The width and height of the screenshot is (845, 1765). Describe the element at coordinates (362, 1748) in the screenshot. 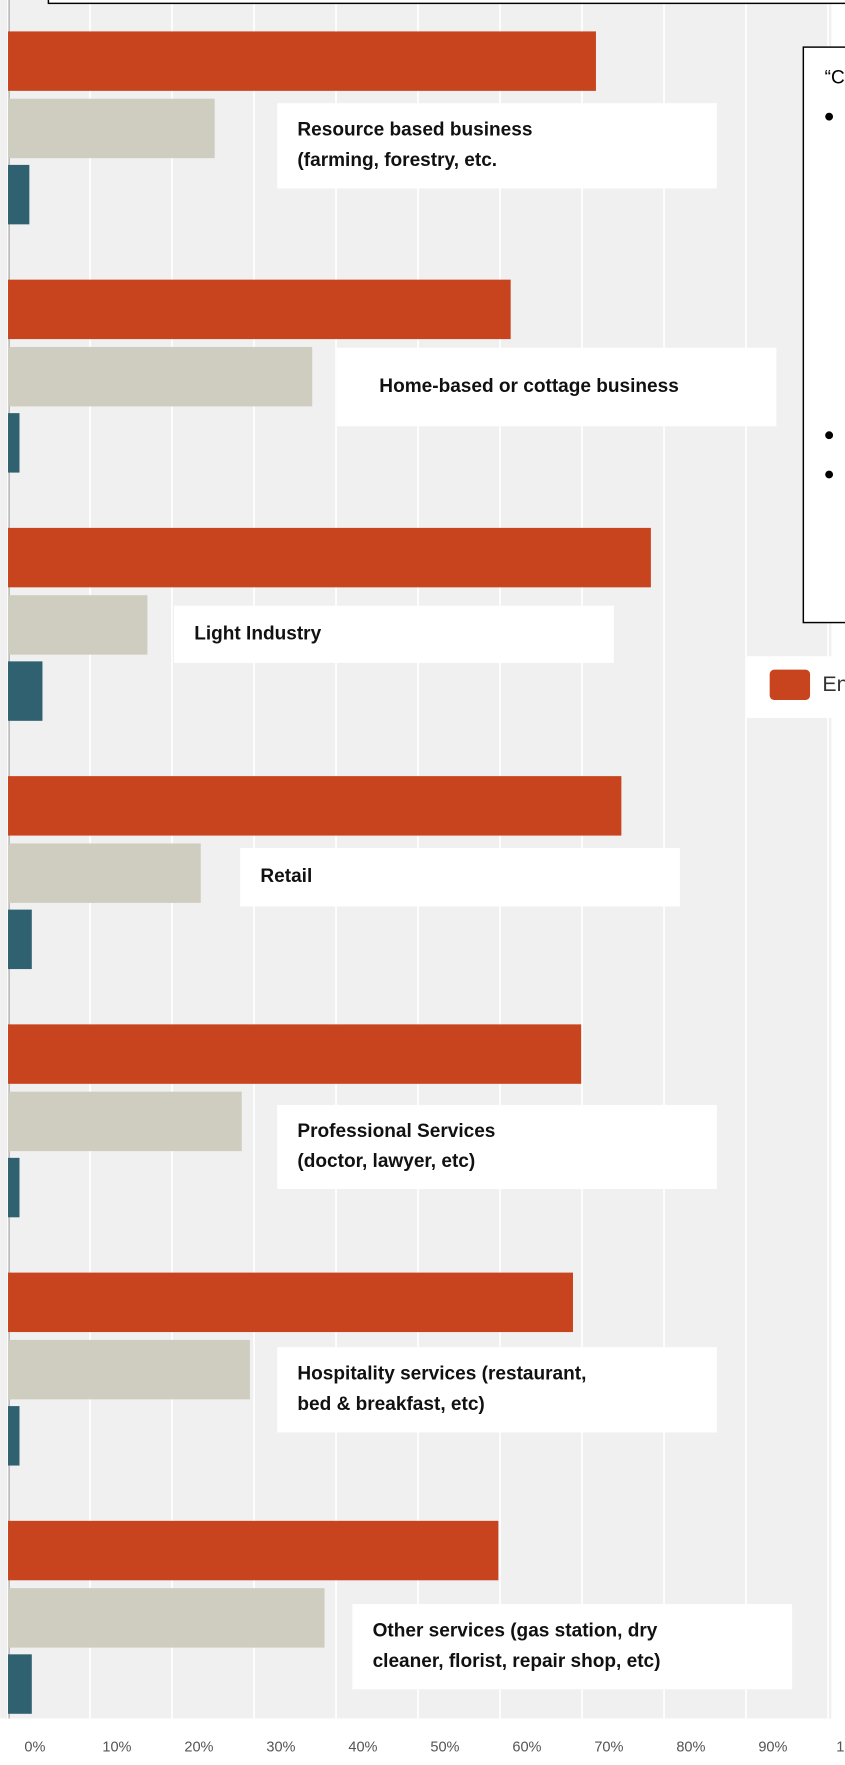

I see `x-tick-label: 40%` at that location.